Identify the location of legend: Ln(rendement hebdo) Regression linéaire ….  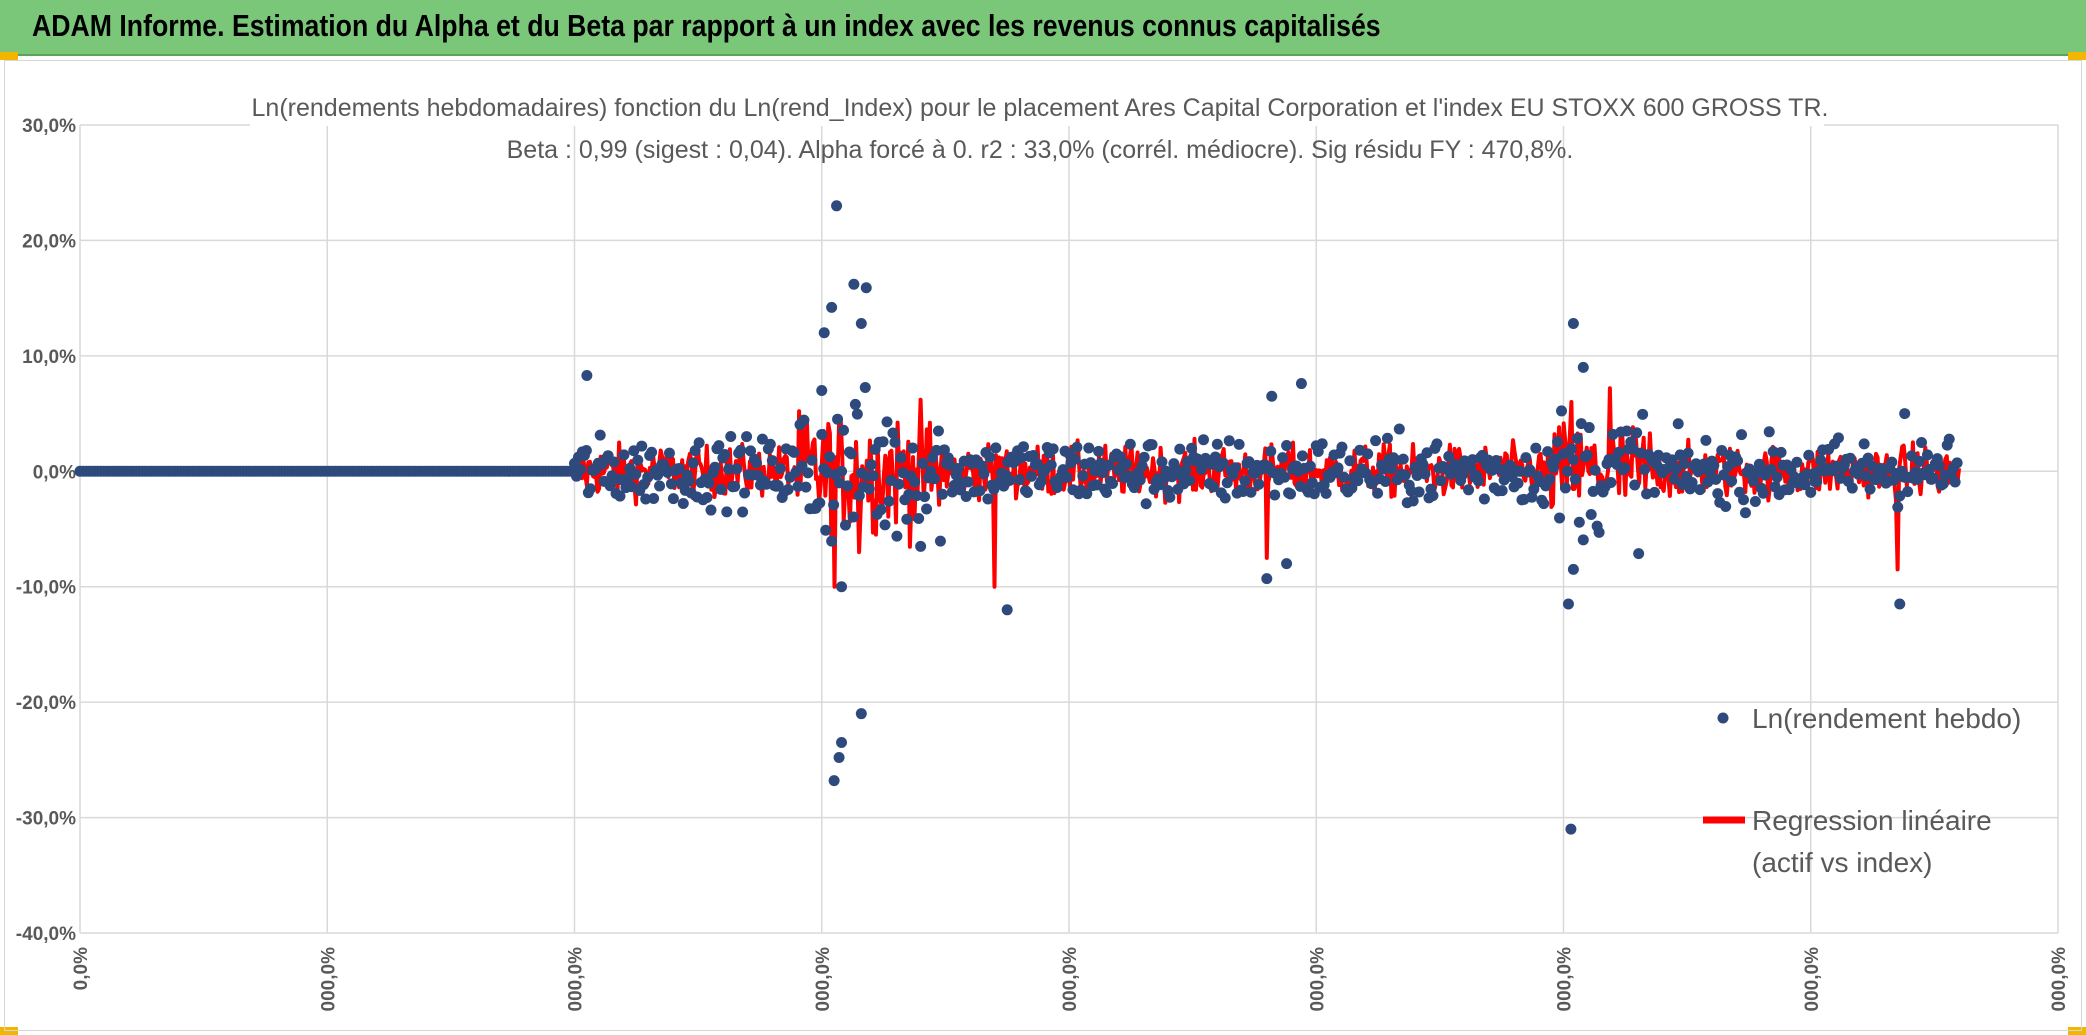
(1862, 790).